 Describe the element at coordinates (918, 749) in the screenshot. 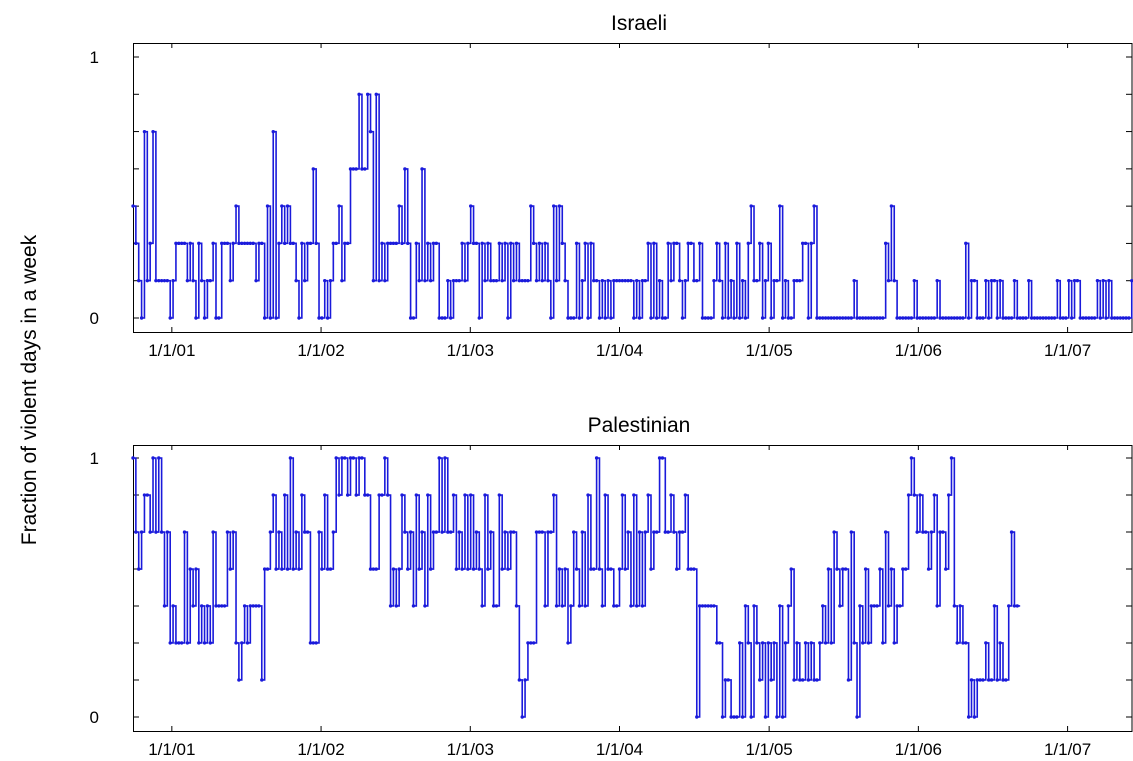

I see `x-tick-label: 1/1/06` at that location.